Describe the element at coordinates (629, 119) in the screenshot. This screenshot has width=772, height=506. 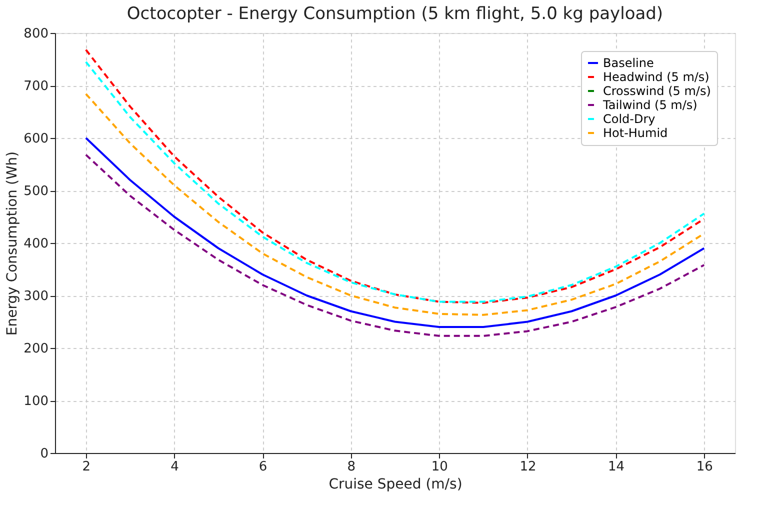
I see `legend-label: Cold-Dry` at that location.